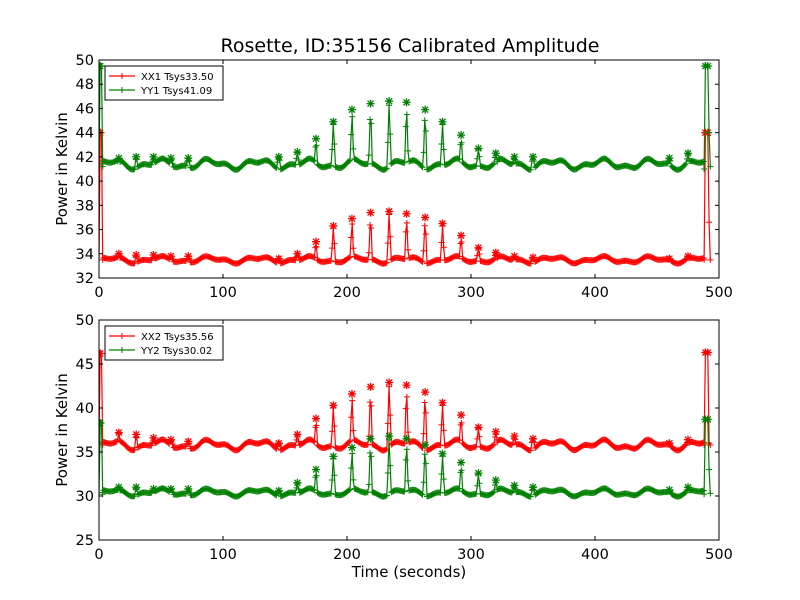 This screenshot has width=800, height=600. Describe the element at coordinates (85, 365) in the screenshot. I see `y-tick-label: 45` at that location.